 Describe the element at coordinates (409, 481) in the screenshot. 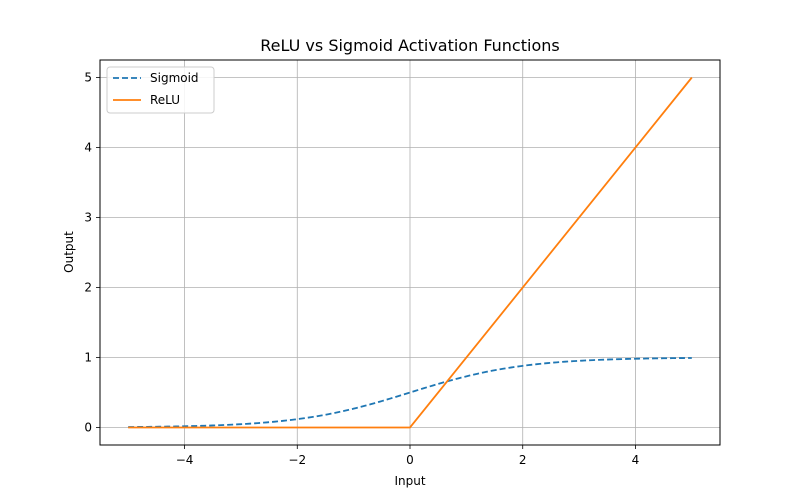

I see `x-axis-label: Input` at that location.